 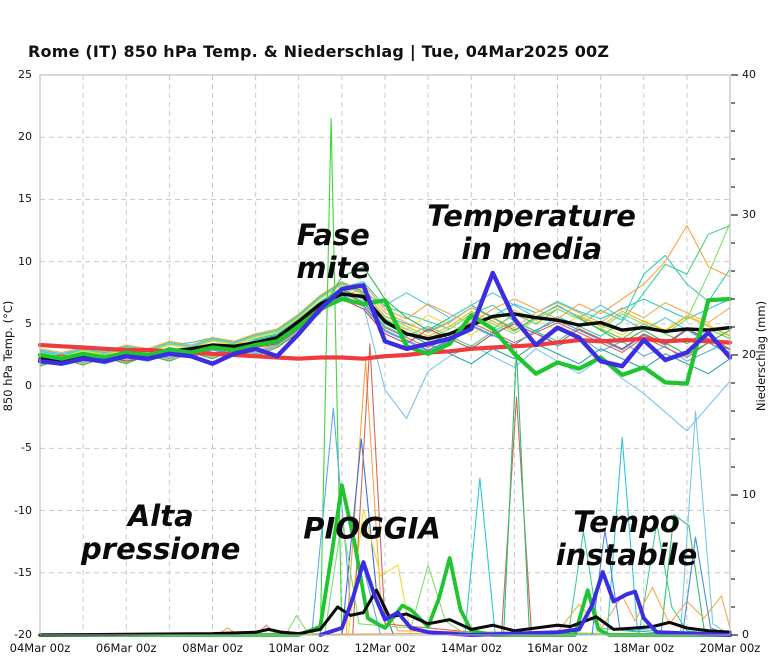 I want to click on x-tick-label: 14Mar 00z, so click(x=471, y=648).